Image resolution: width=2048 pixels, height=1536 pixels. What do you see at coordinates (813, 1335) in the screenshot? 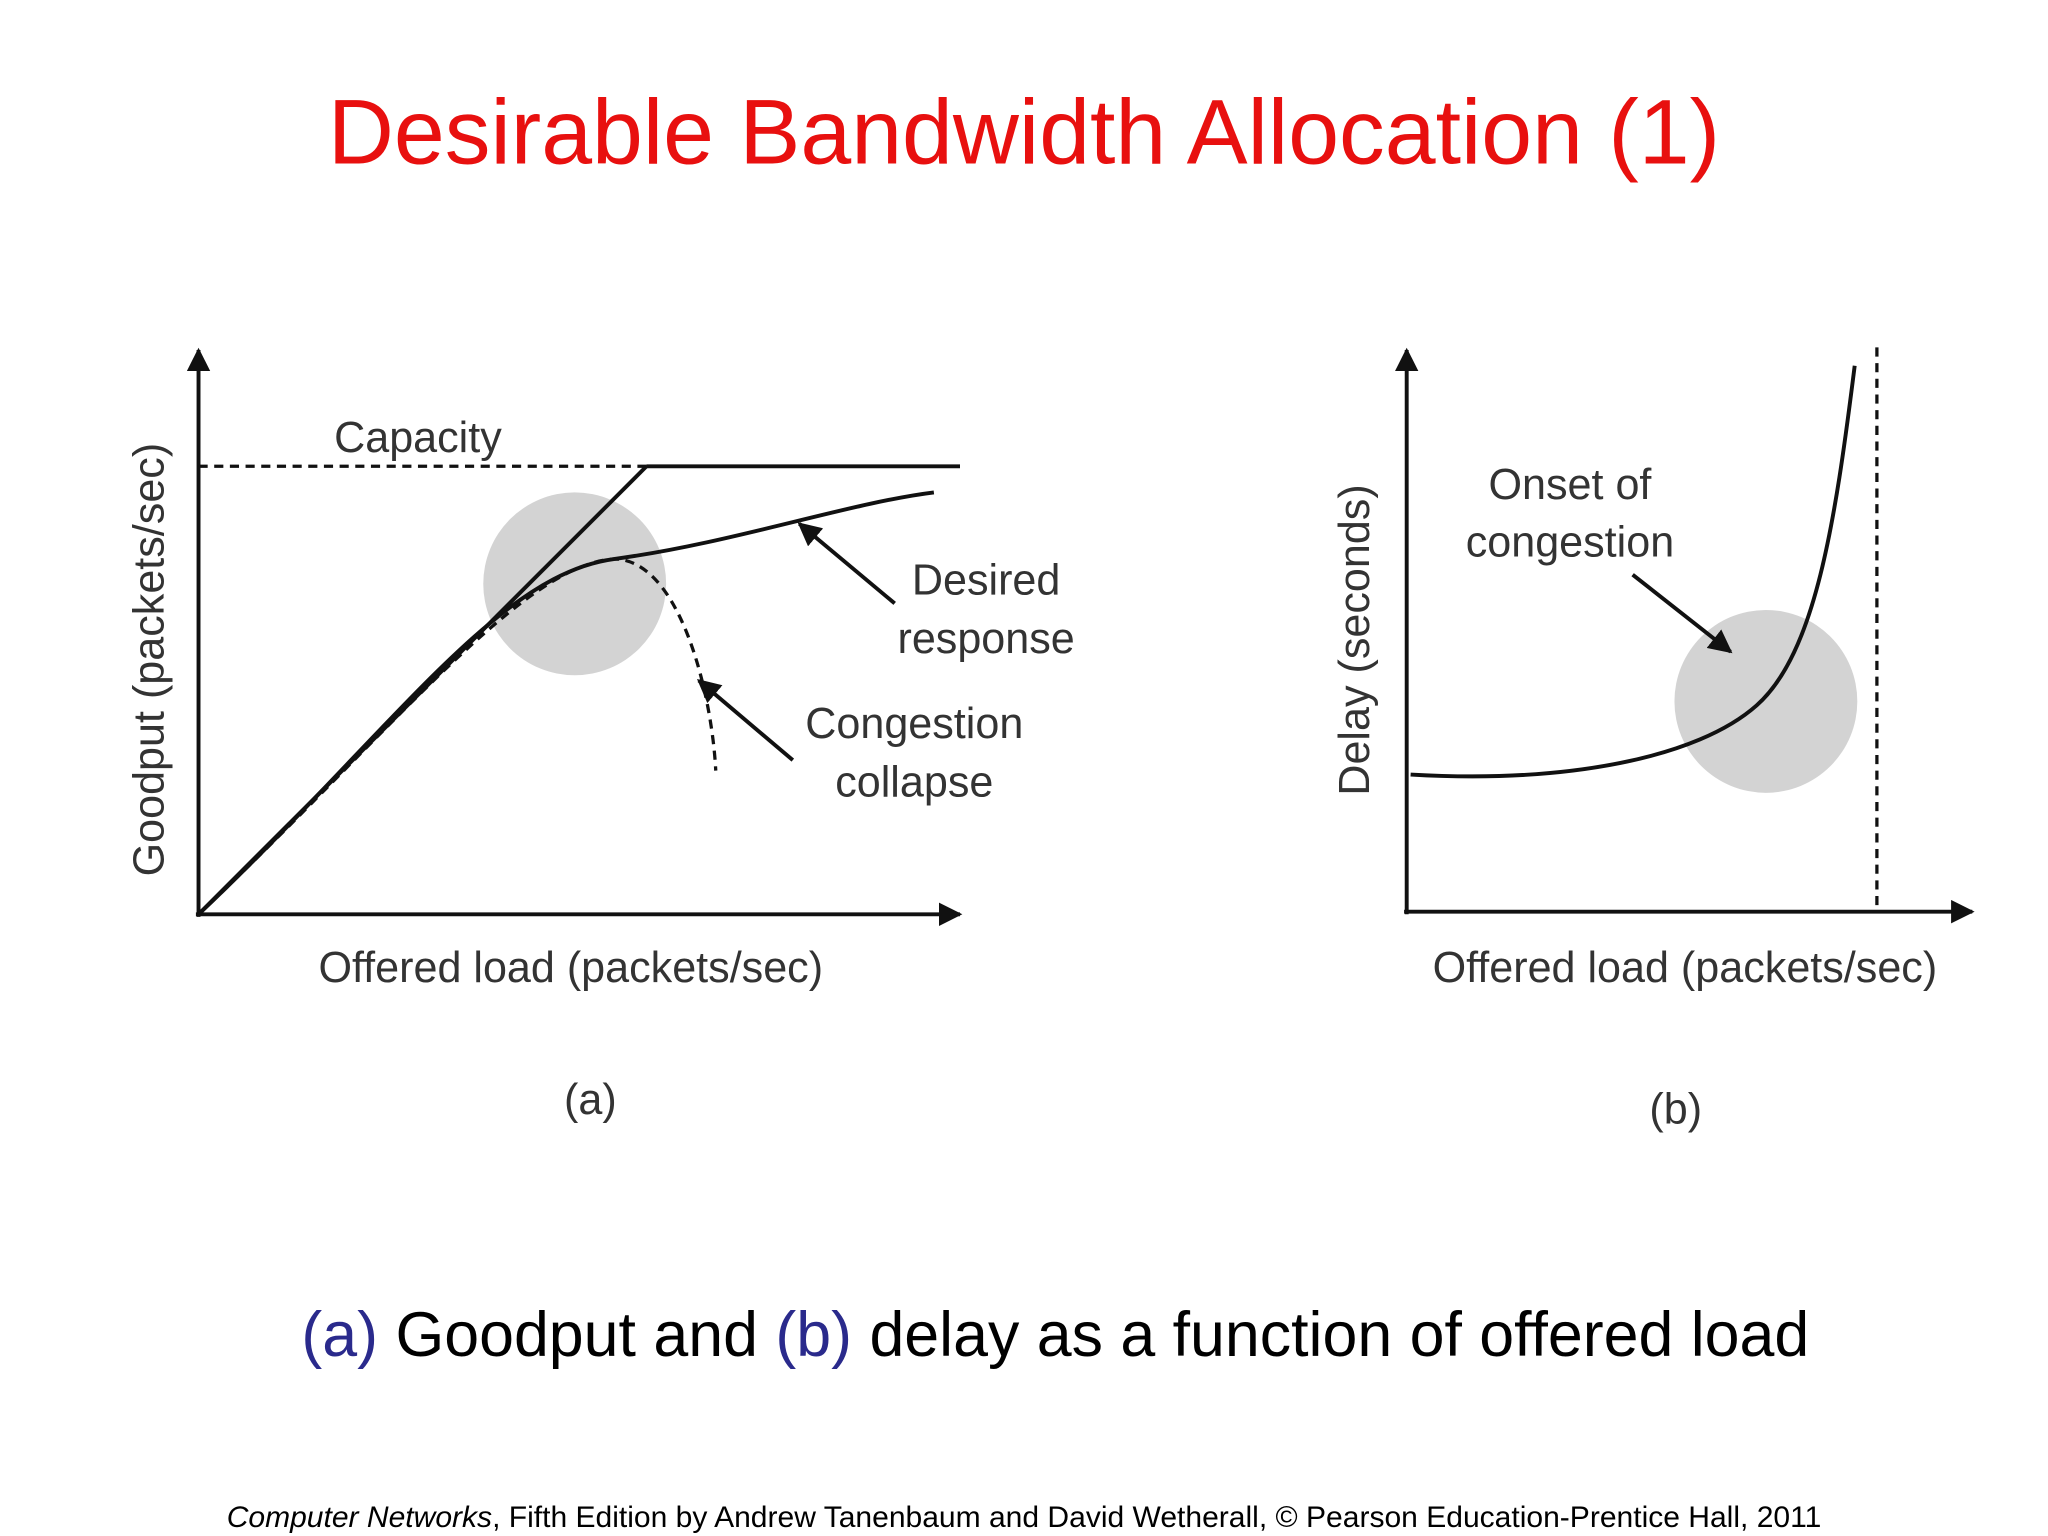
I see `caption-ref: (b)` at bounding box center [813, 1335].